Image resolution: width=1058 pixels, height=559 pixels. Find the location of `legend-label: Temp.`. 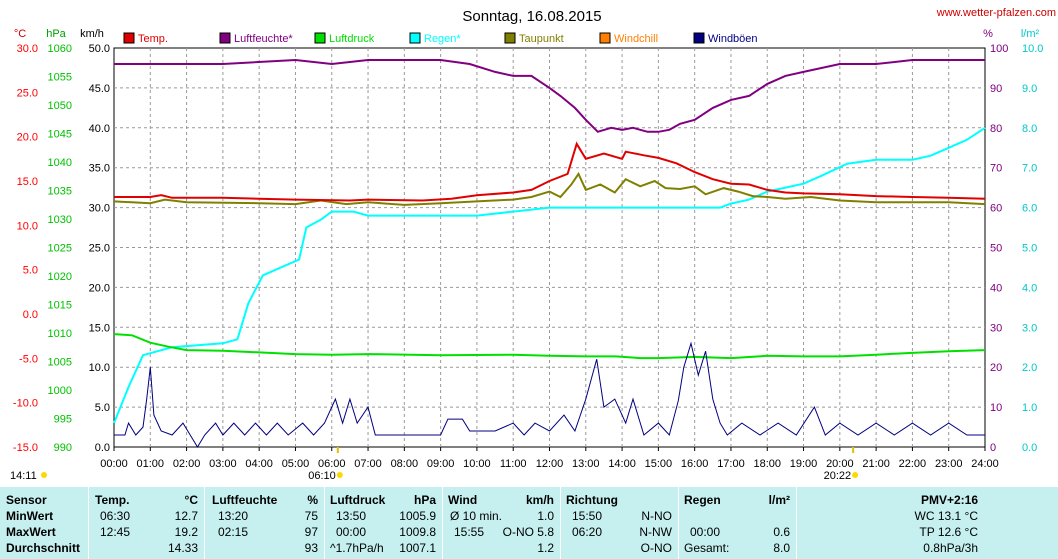

legend-label: Temp. is located at coordinates (153, 39).